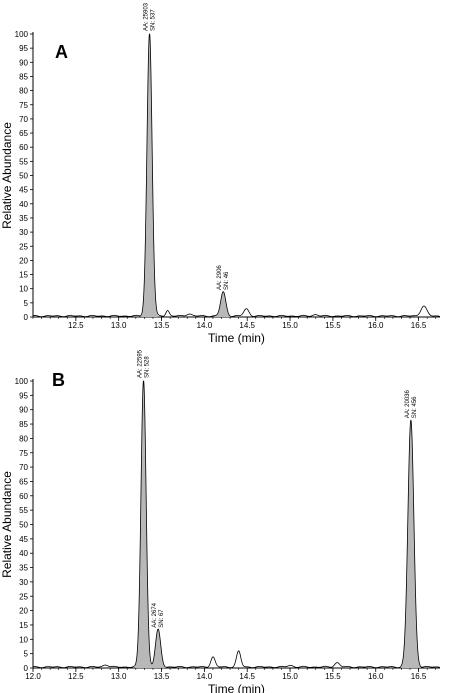  I want to click on panel-label: A, so click(61, 52).